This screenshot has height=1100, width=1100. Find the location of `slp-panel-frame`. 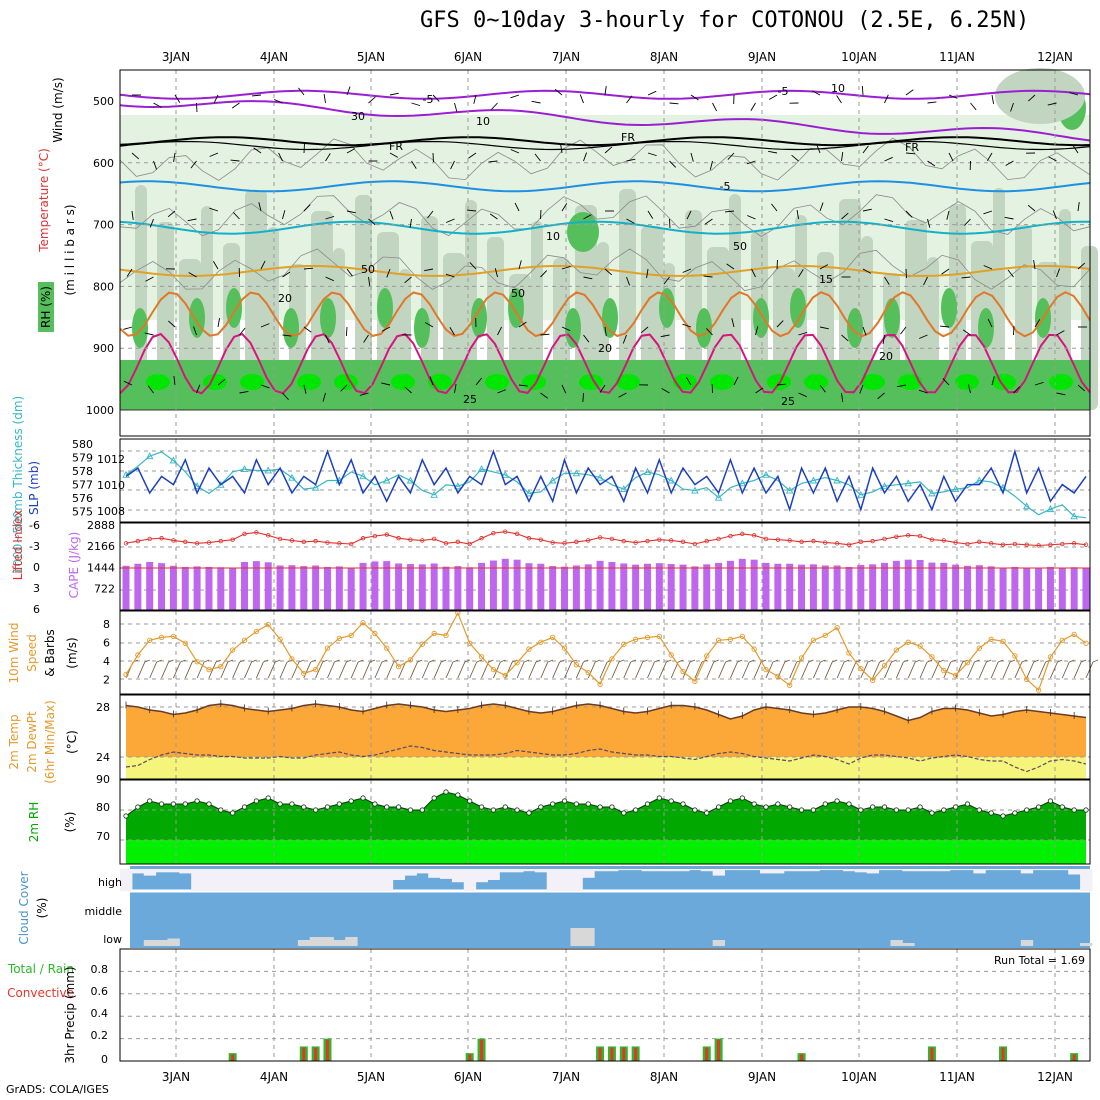

slp-panel-frame is located at coordinates (605, 480).